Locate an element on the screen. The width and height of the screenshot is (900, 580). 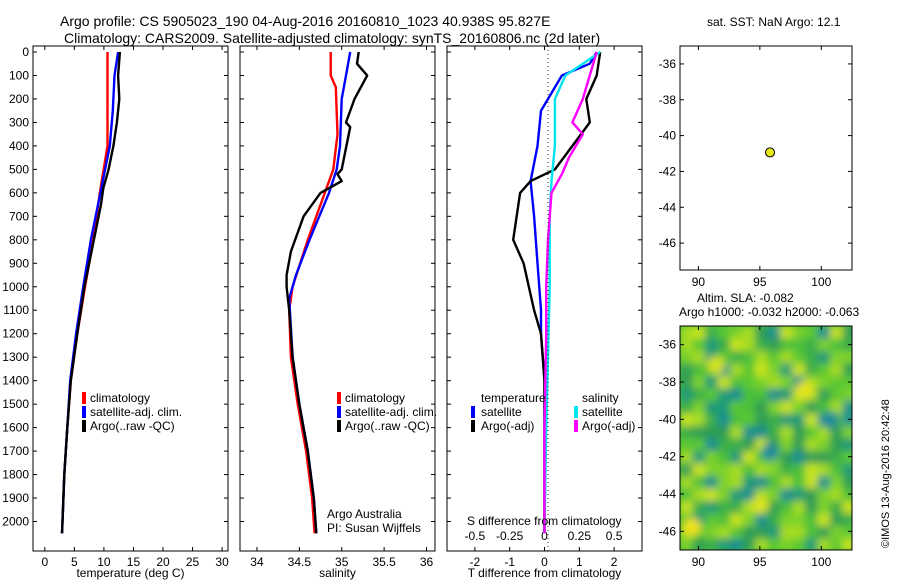
y-tick-label: 2000 is located at coordinates (15, 522).